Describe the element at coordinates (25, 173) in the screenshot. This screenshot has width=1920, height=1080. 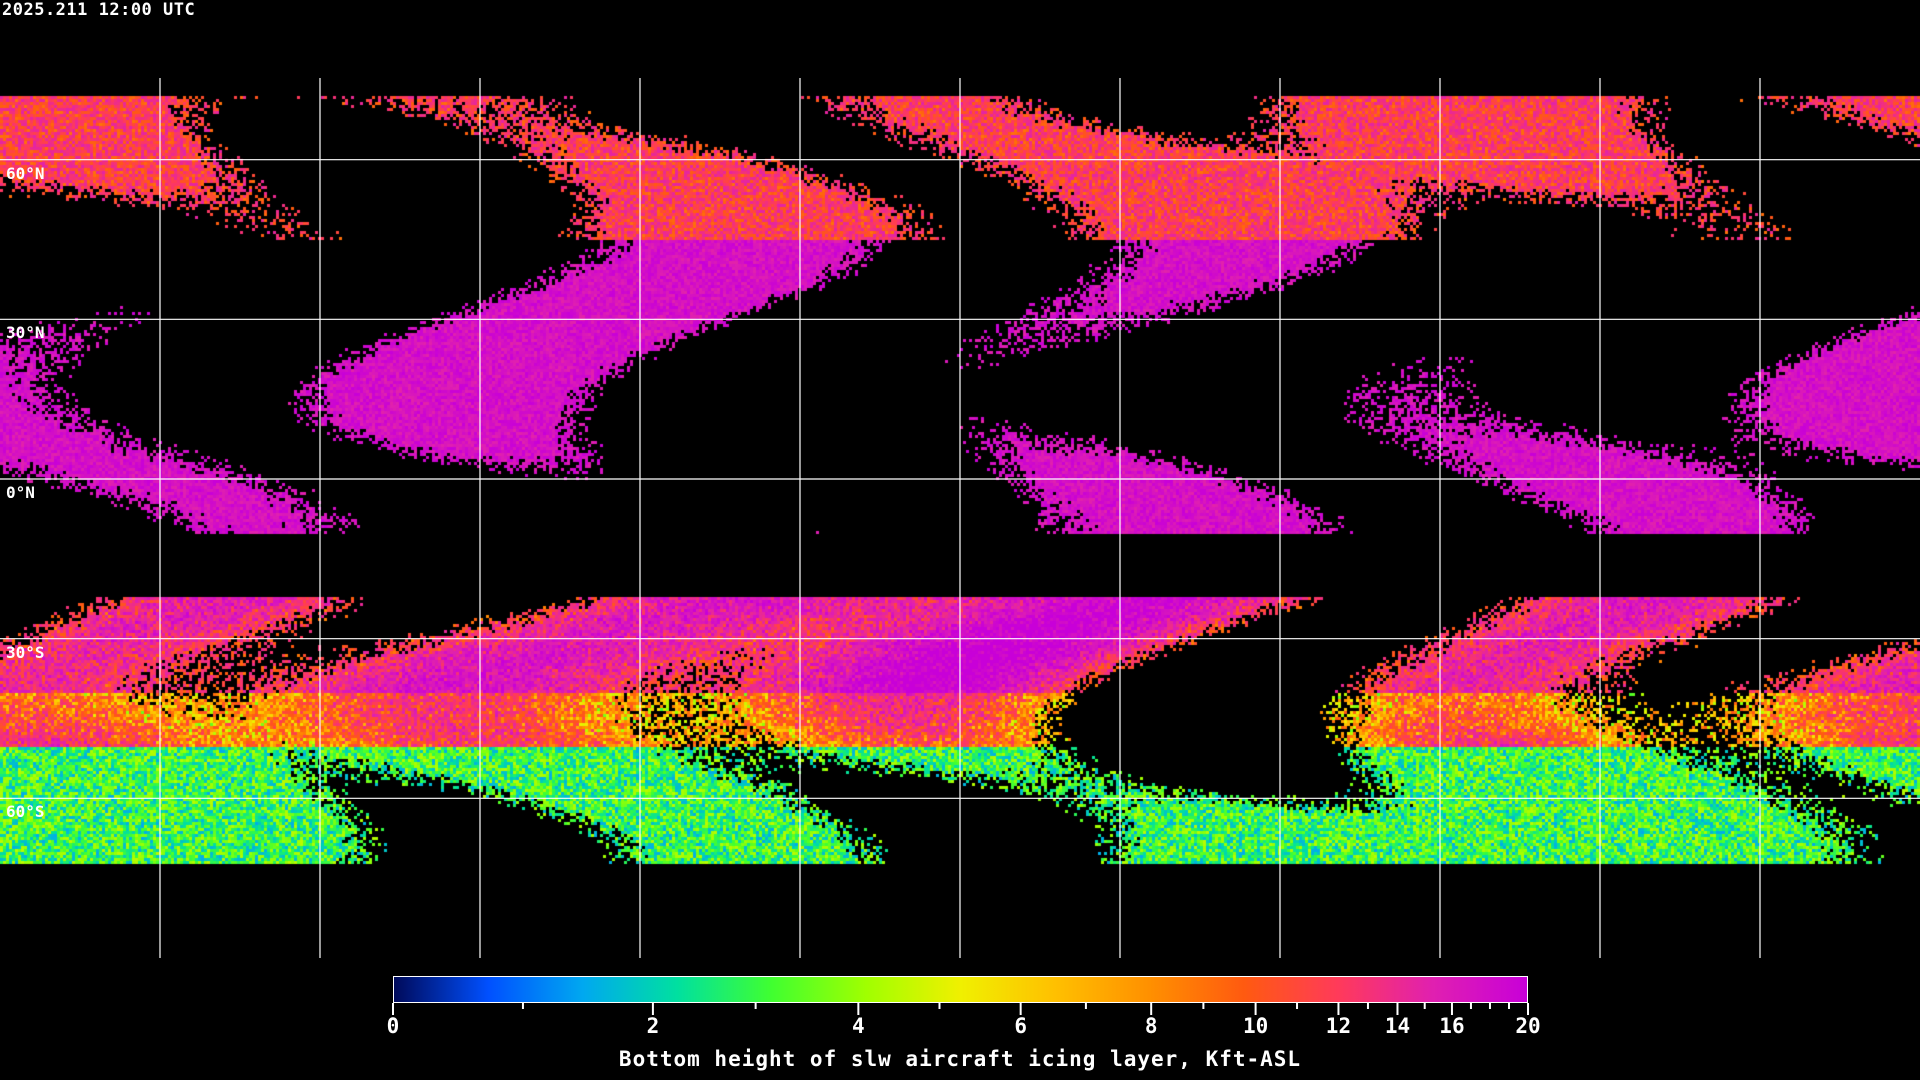
I see `lat-label: 60°N` at that location.